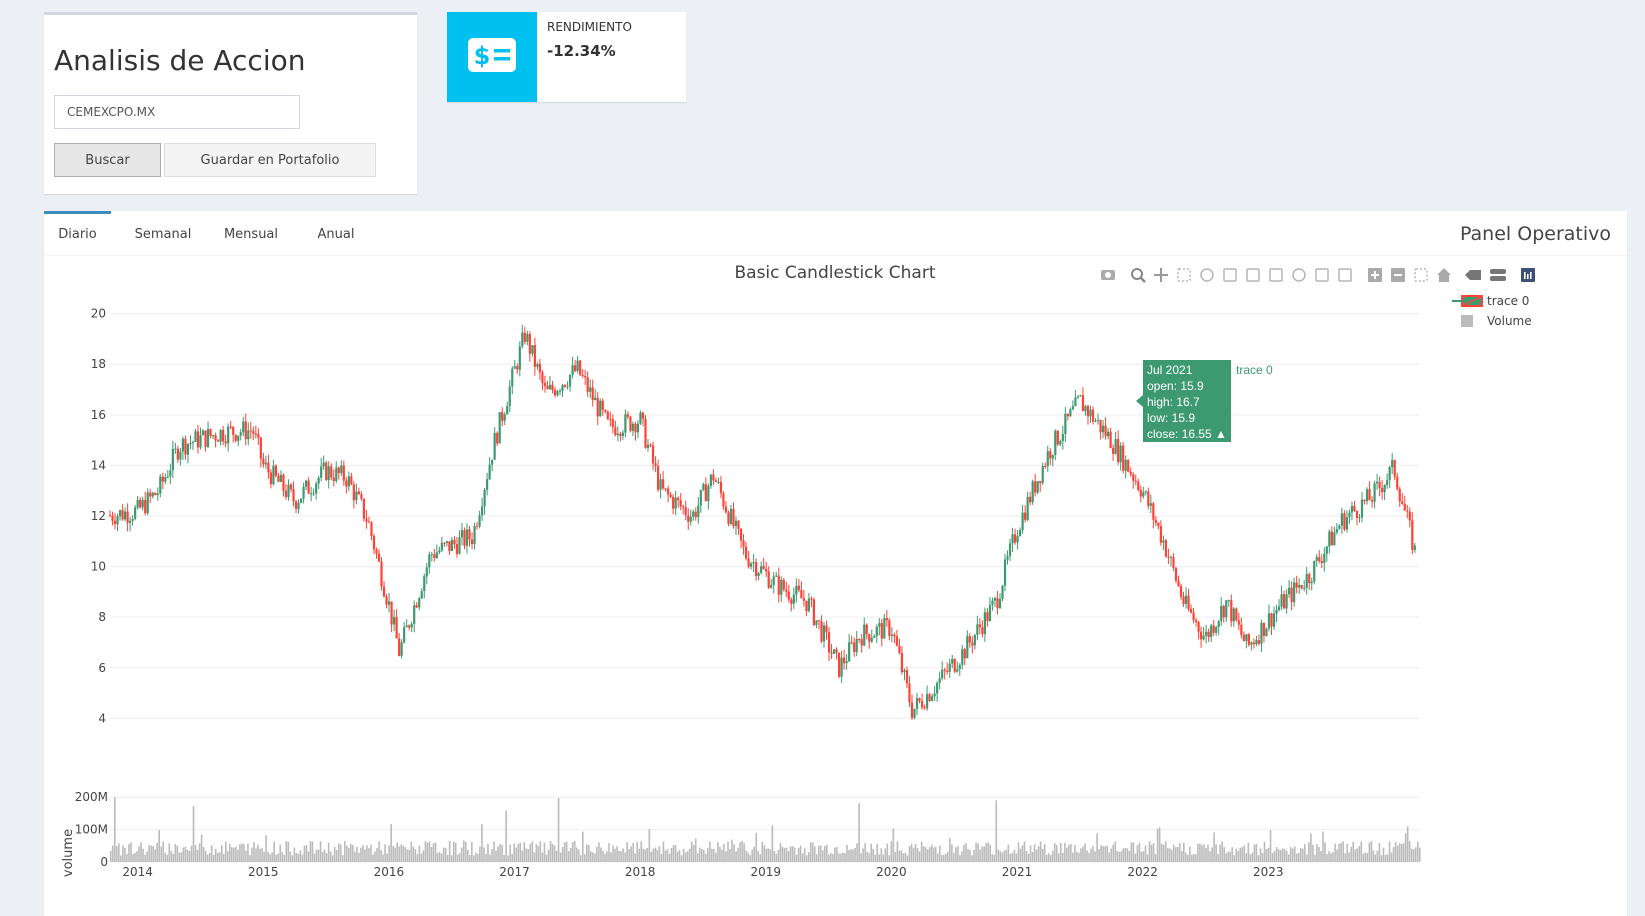 The height and width of the screenshot is (916, 1645). What do you see at coordinates (1444, 275) in the screenshot?
I see `reset-axes-icon` at bounding box center [1444, 275].